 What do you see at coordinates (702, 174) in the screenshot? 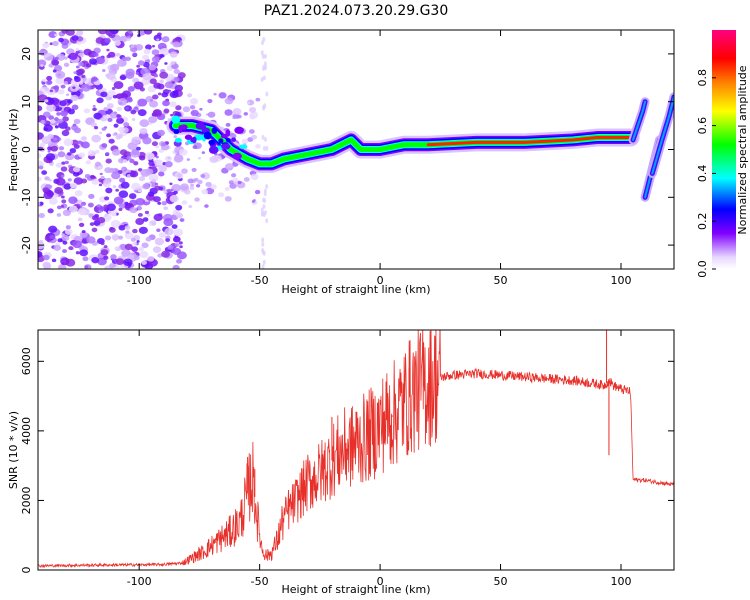
I see `colorbar-tick-label: 0.4` at bounding box center [702, 174].